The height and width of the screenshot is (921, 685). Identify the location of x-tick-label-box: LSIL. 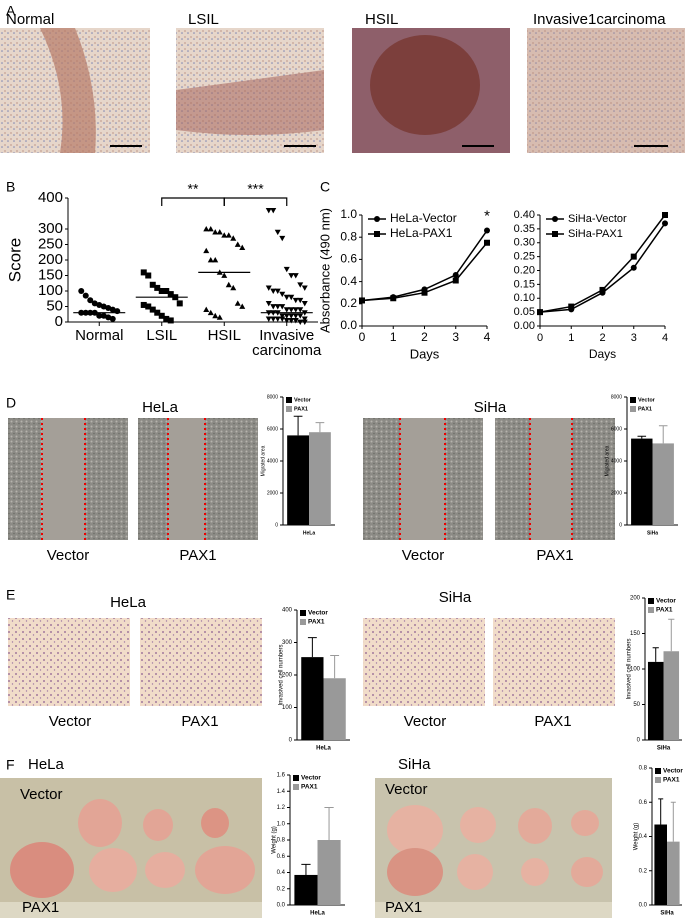
(162, 336).